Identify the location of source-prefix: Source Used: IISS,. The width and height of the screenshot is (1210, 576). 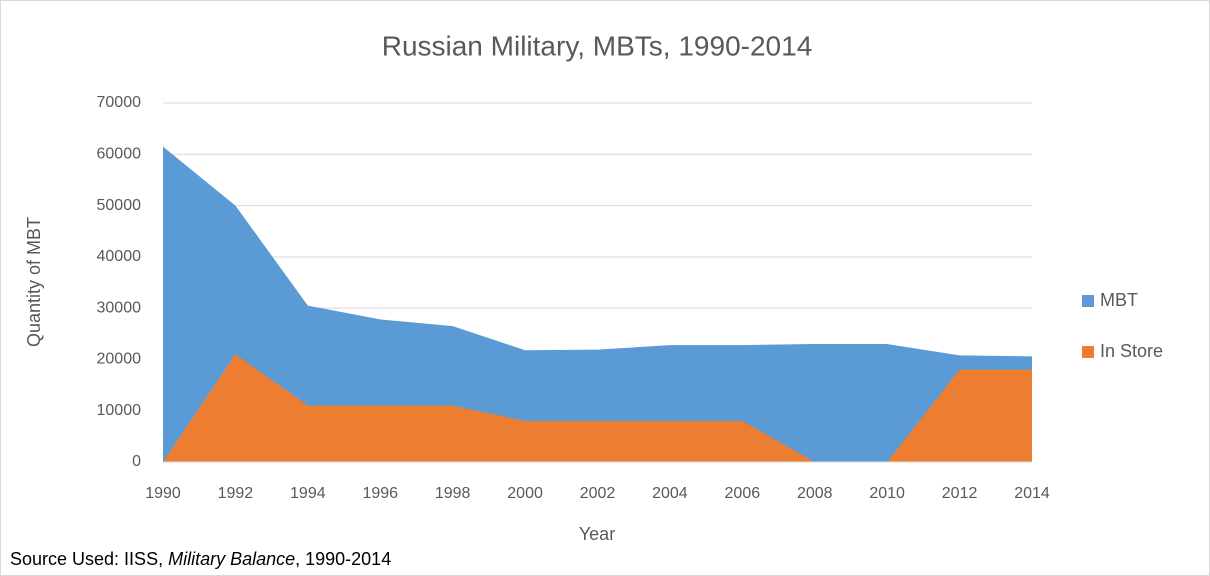
(89, 559).